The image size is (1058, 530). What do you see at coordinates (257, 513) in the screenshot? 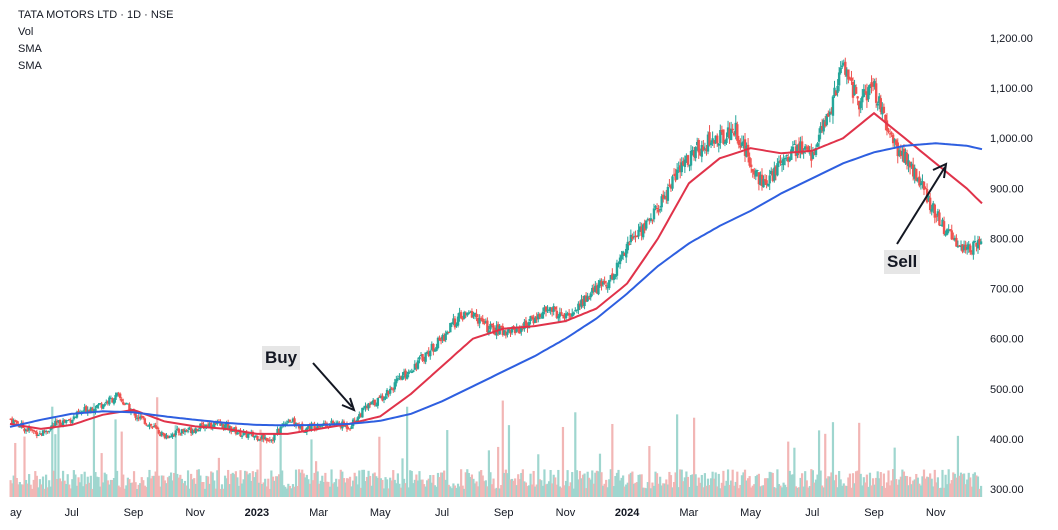
I see `x-tick-label: 2023` at bounding box center [257, 513].